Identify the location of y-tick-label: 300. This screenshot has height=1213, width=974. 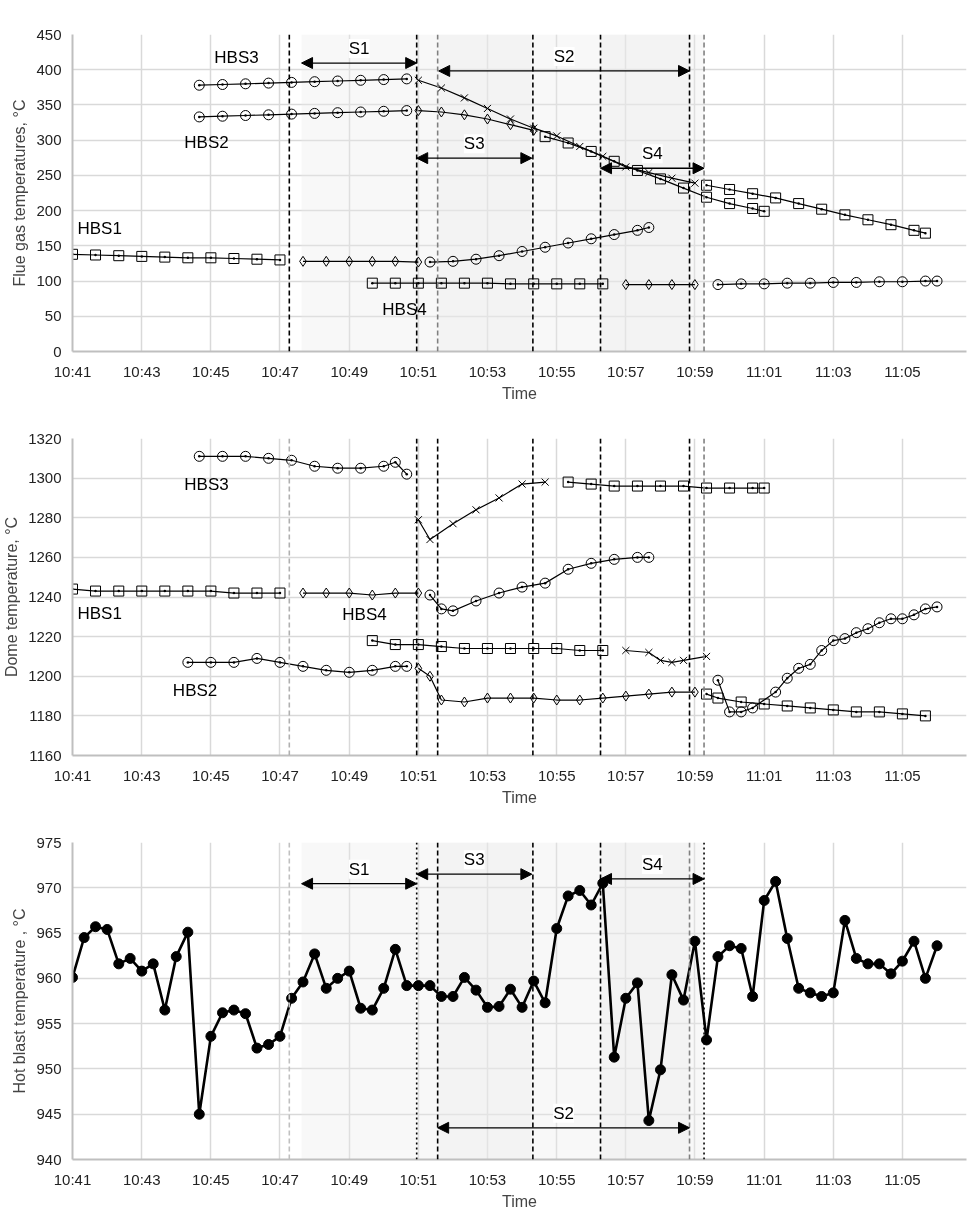
(49, 140).